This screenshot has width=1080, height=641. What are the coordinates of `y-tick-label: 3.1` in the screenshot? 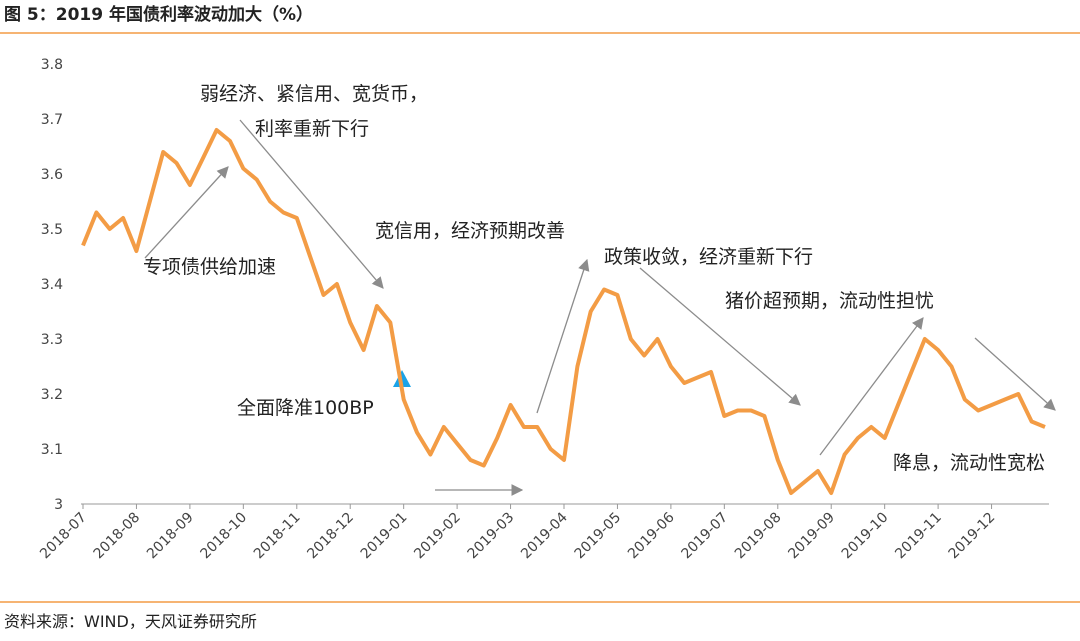 It's located at (52, 450).